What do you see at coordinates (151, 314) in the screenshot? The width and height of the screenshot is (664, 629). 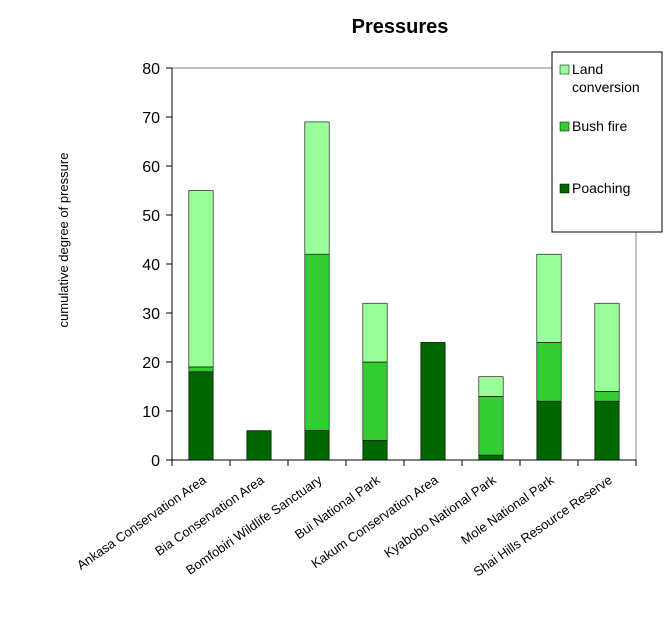 I see `y-tick-label: 30` at bounding box center [151, 314].